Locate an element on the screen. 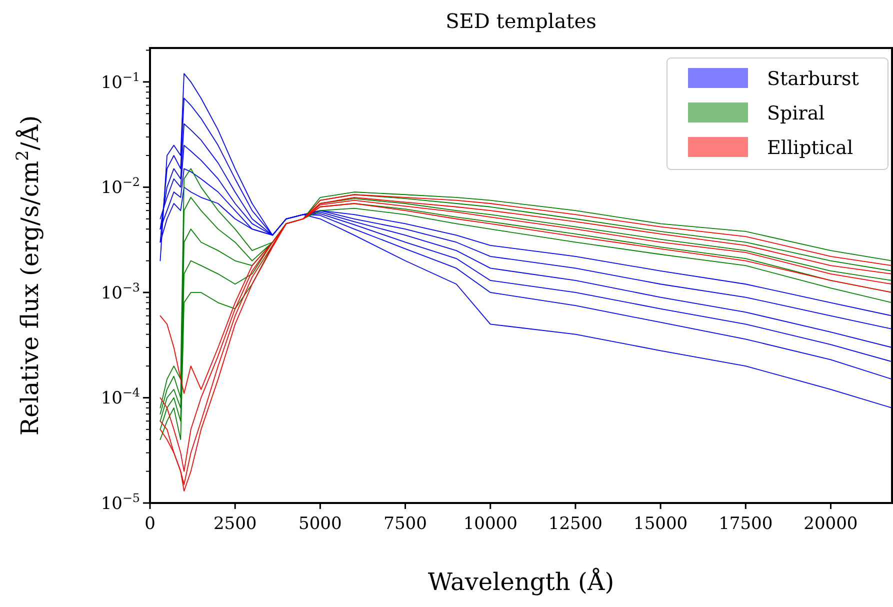 Image resolution: width=893 pixels, height=607 pixels. legend-label: Spiral is located at coordinates (796, 113).